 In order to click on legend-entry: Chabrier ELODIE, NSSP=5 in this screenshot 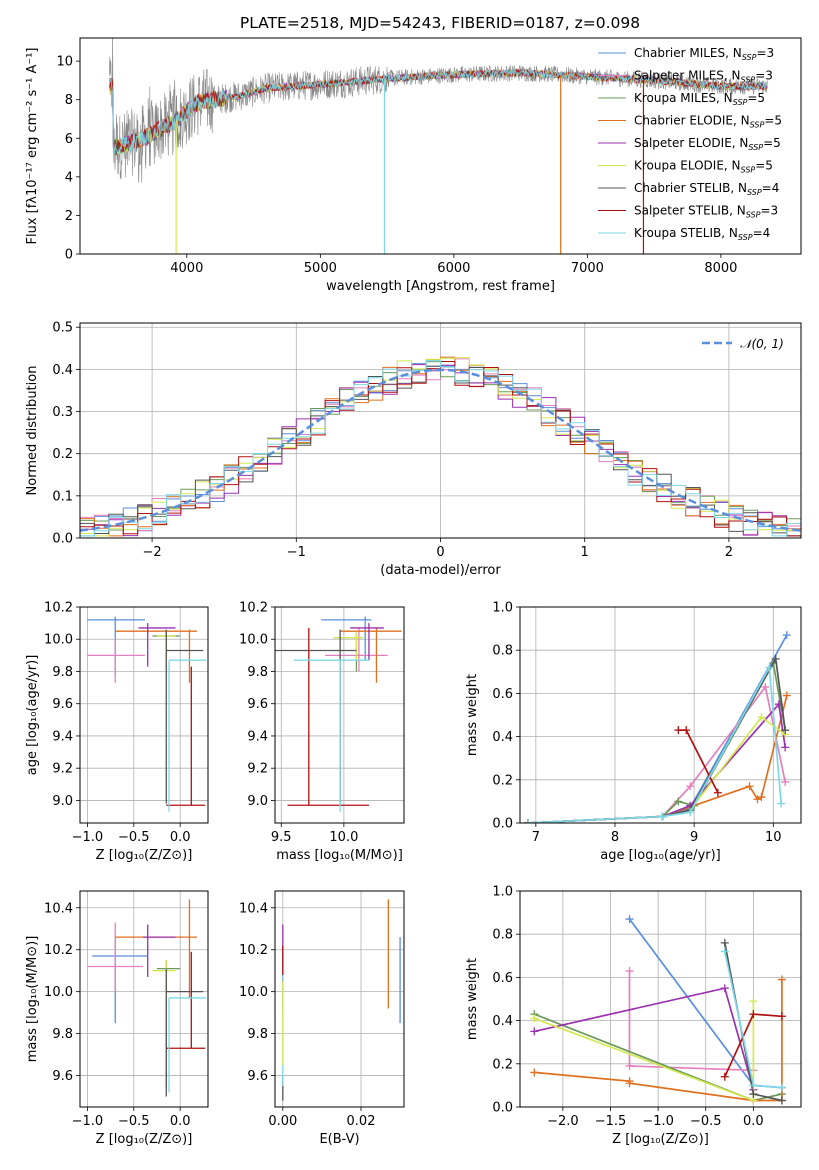, I will do `click(708, 122)`.